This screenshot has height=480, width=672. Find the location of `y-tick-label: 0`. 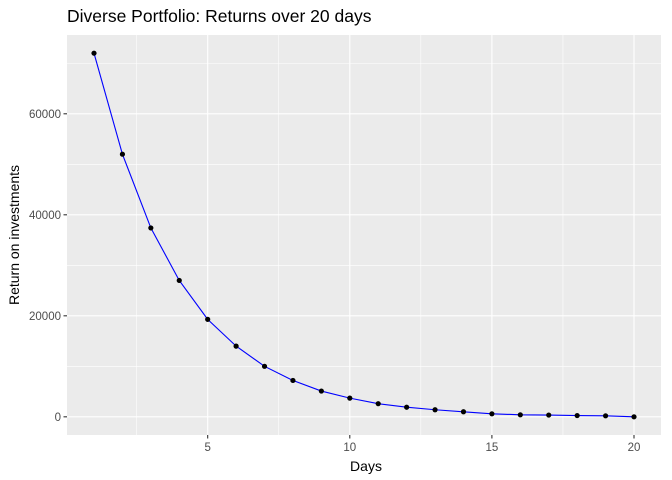

y-tick-label: 0 is located at coordinates (58, 418).